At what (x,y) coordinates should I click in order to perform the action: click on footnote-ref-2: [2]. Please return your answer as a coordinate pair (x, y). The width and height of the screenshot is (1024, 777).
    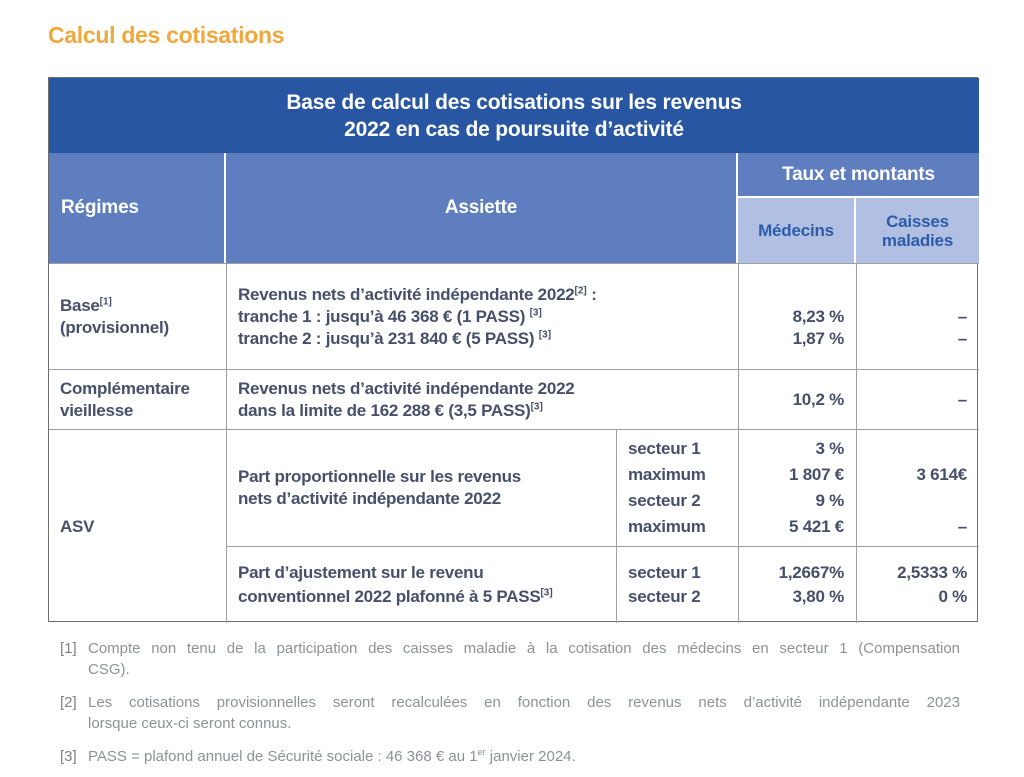
    Looking at the image, I should click on (580, 290).